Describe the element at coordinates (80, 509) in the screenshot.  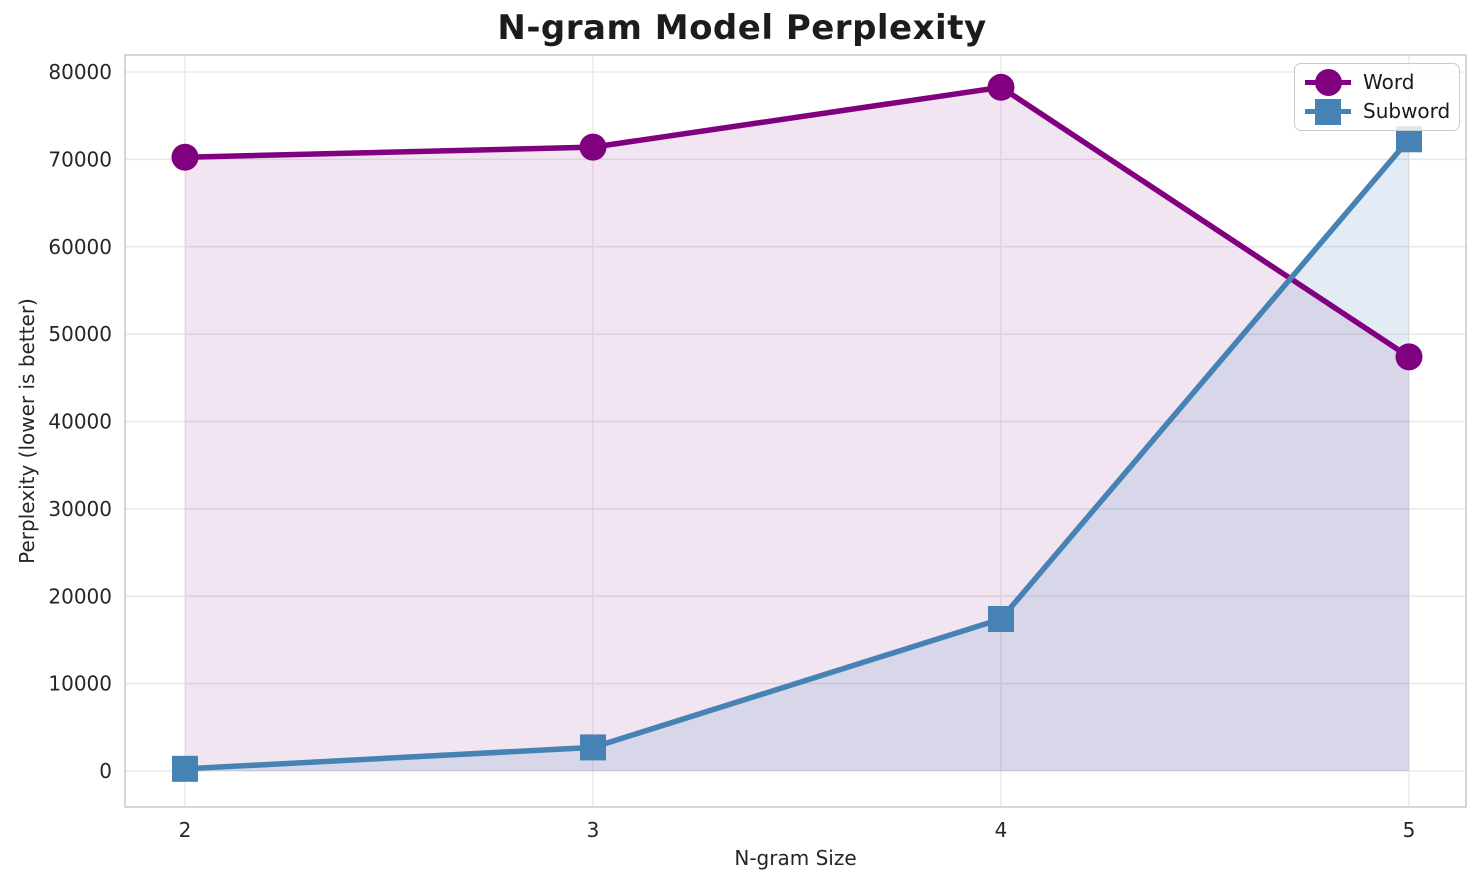
I see `y-tick-label: 30000` at that location.